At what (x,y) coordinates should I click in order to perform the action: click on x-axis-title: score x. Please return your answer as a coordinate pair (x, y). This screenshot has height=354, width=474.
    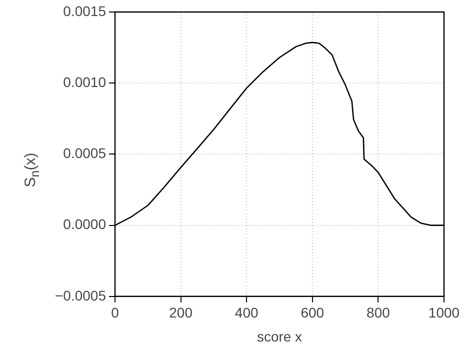
    Looking at the image, I should click on (279, 336).